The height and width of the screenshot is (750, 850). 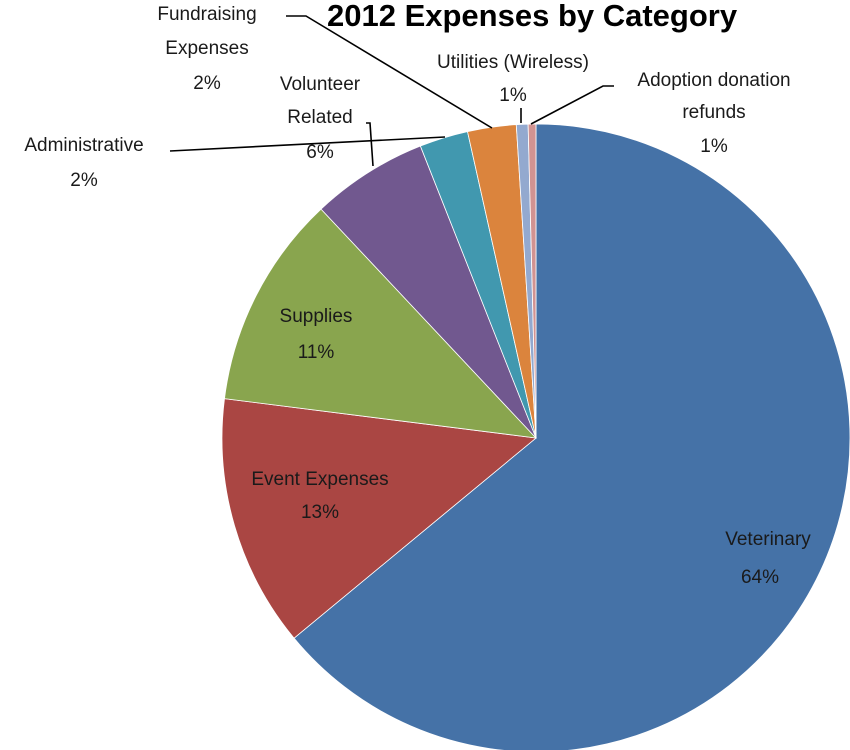 I want to click on leader-lines, so click(x=391, y=91).